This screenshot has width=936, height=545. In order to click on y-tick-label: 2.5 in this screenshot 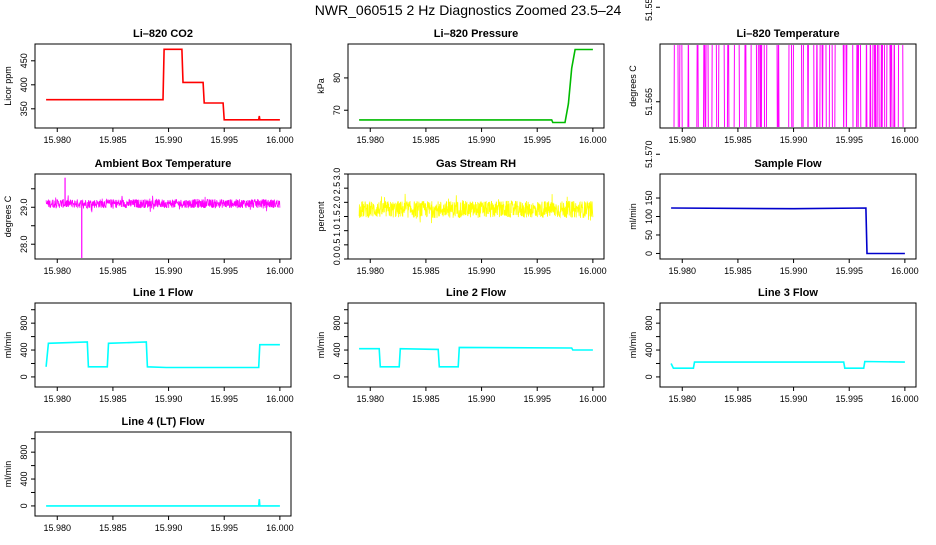, I will do `click(337, 188)`.